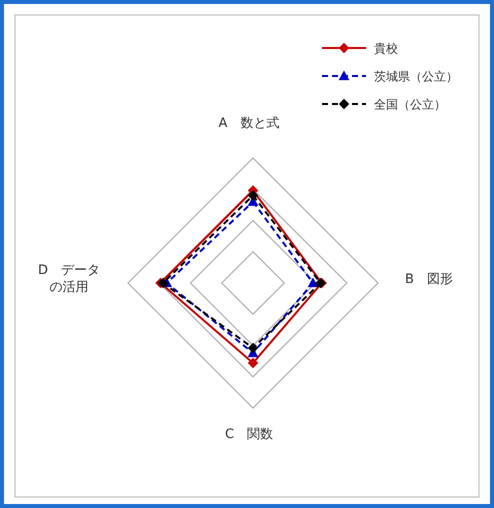 The image size is (494, 508). Describe the element at coordinates (68, 279) in the screenshot. I see `spoke-label: D データの活用` at that location.